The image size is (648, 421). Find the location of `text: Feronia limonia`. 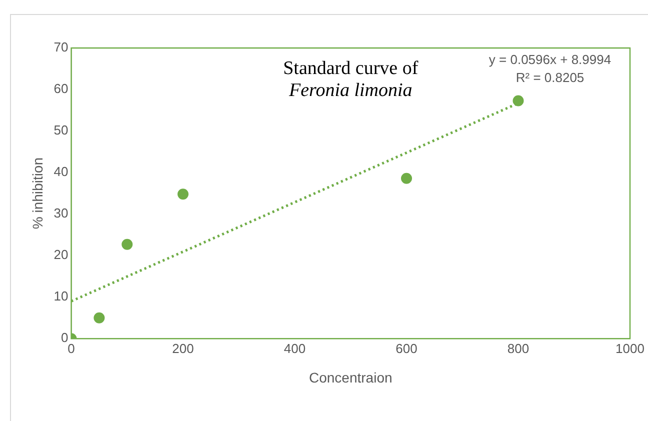

text: Feronia limonia is located at coordinates (350, 90).